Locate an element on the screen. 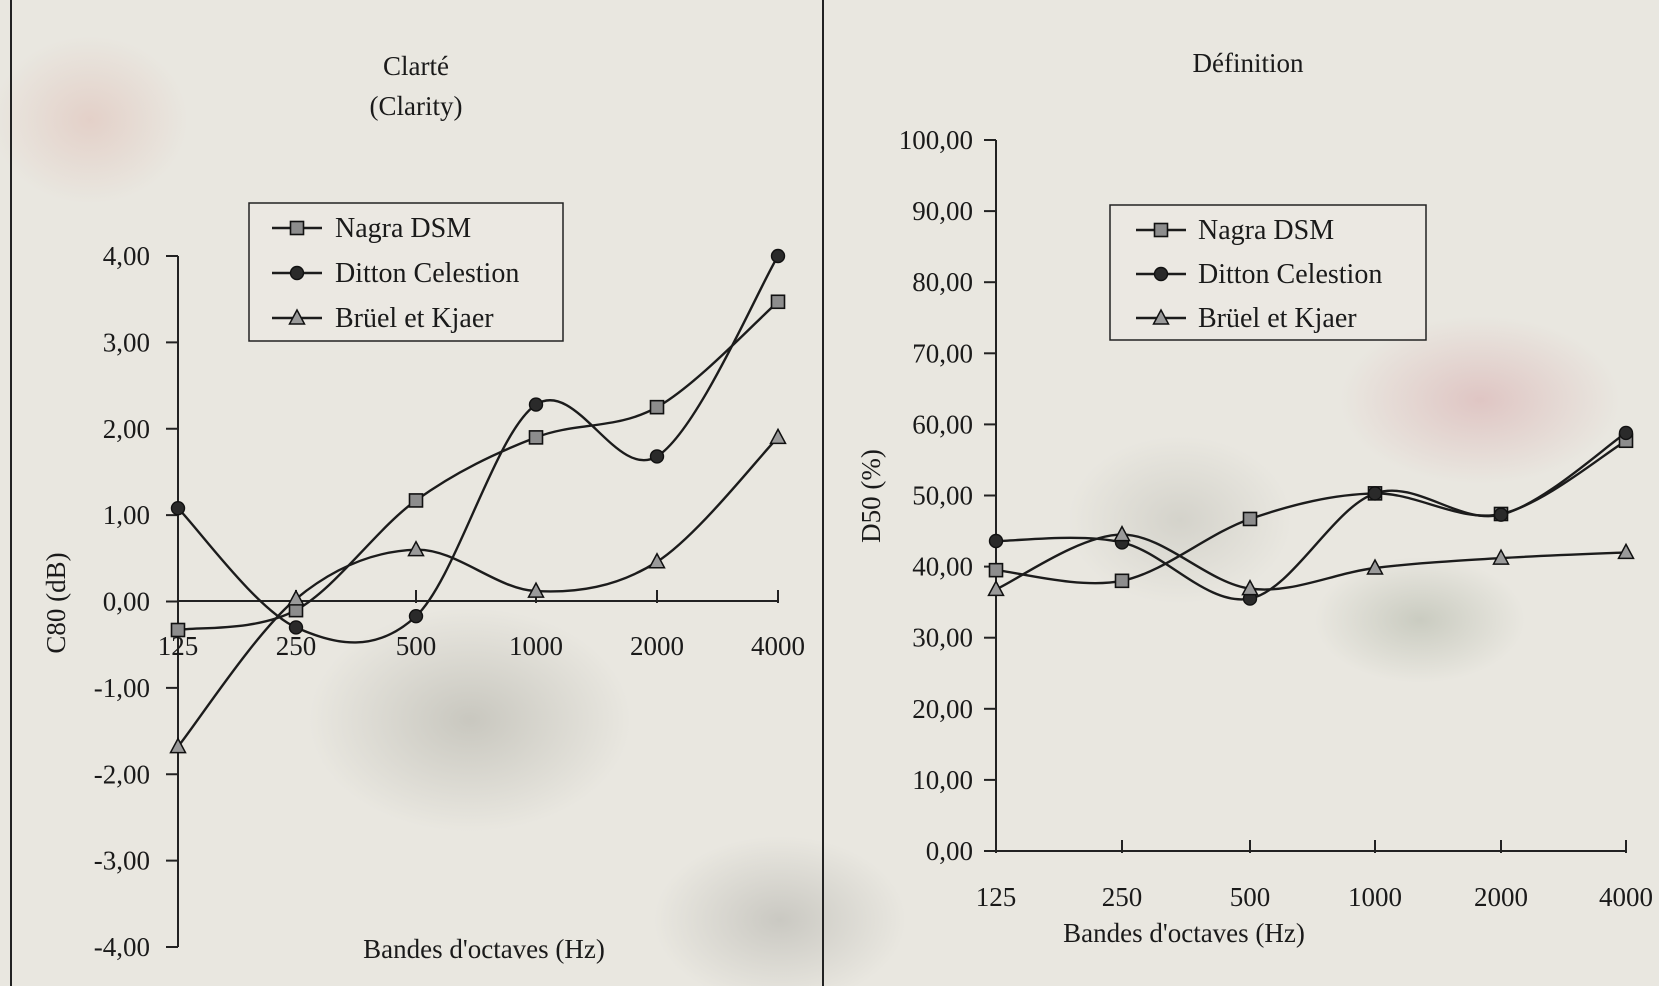 This screenshot has width=1659, height=986. definition-series-lines is located at coordinates (1311, 516).